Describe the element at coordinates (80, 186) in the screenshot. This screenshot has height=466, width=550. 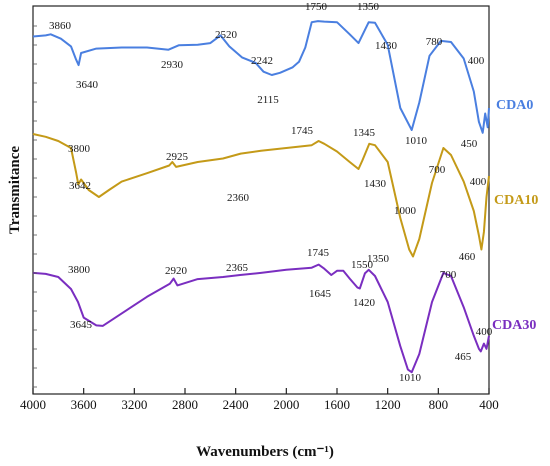
I see `peak-label: 3642` at that location.